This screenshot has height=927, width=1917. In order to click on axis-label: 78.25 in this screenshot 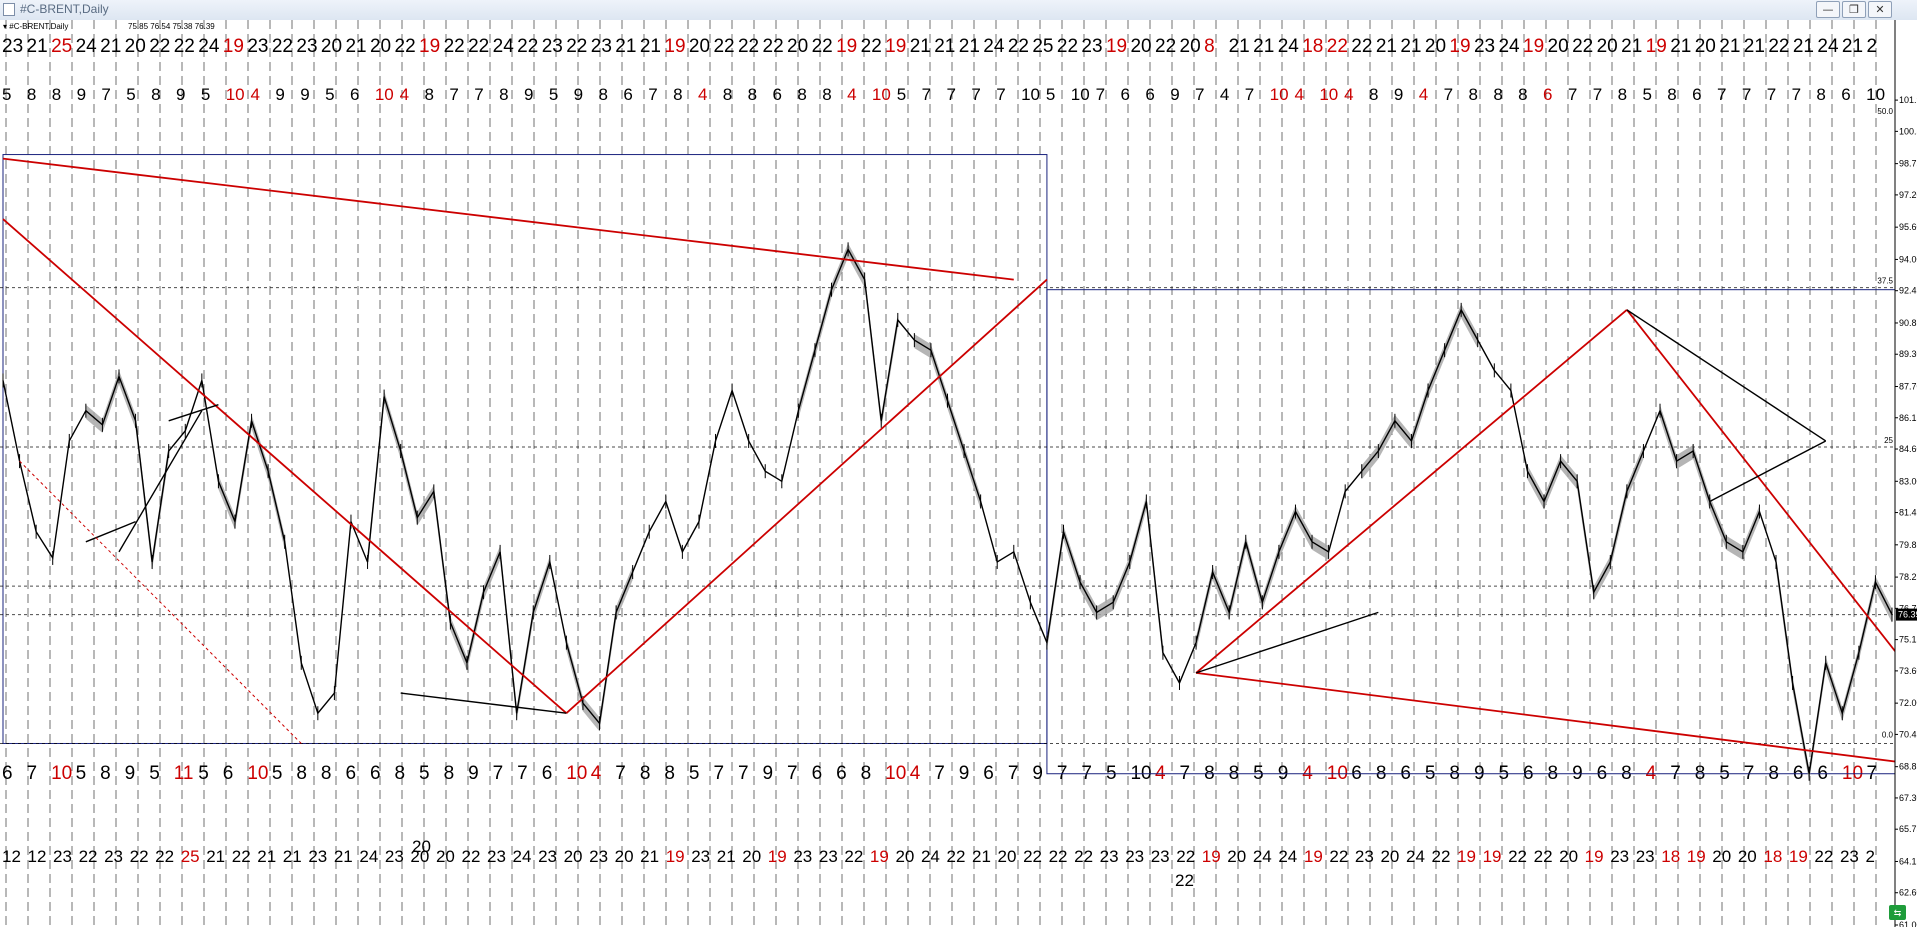, I will do `click(1908, 577)`.